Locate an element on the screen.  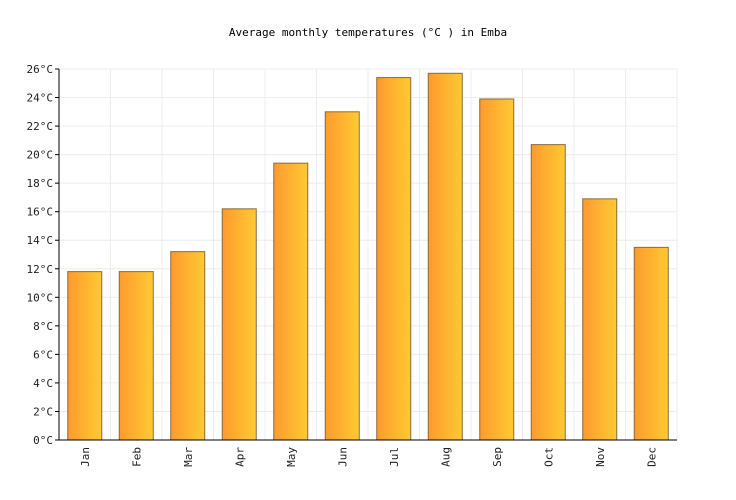
x-tick-label: Sep is located at coordinates (497, 457).